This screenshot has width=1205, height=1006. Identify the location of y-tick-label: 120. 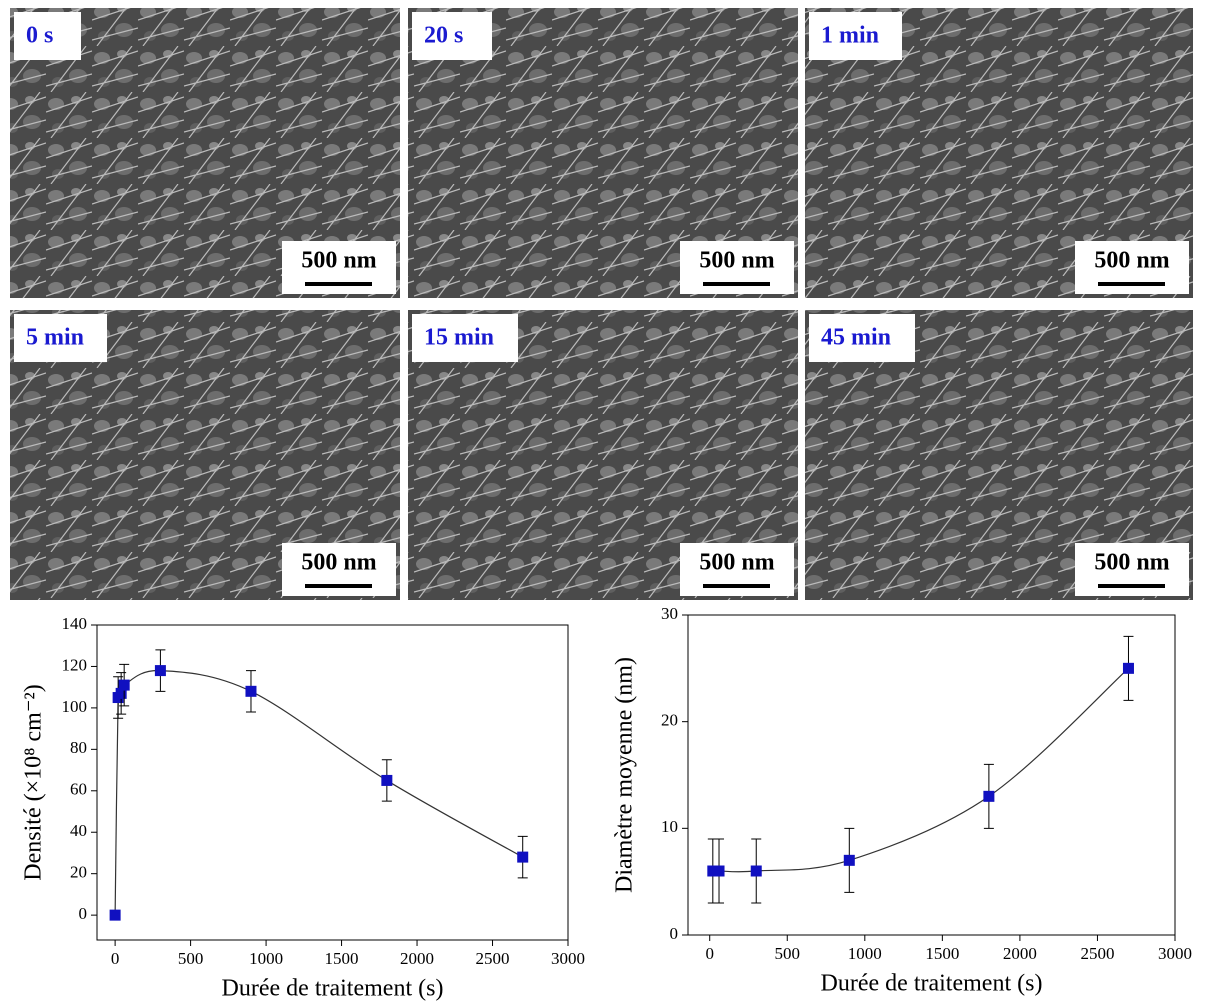
(75, 664).